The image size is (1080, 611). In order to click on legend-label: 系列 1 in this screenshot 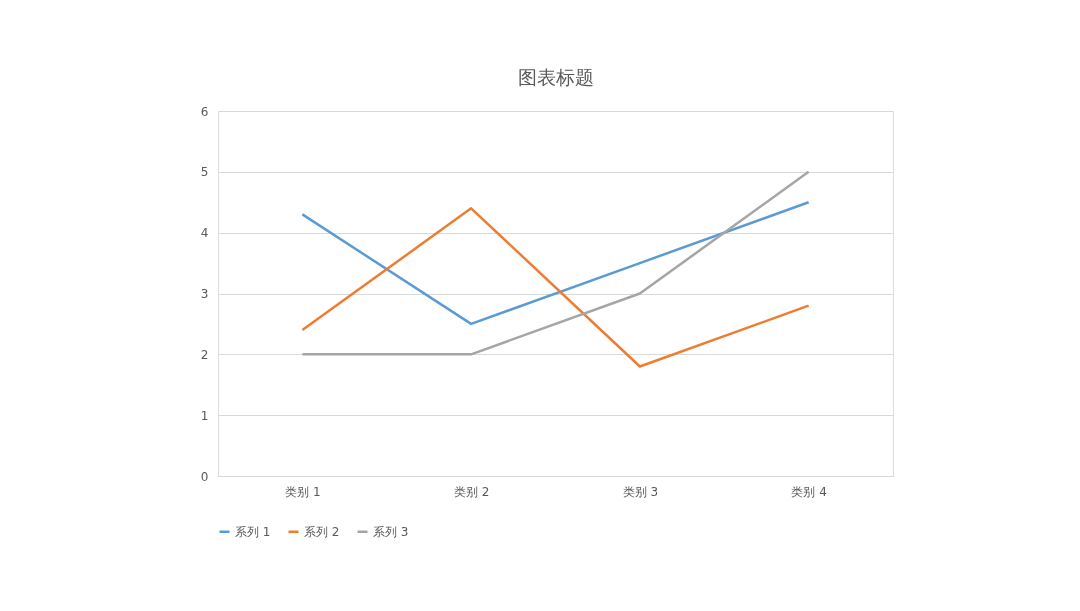, I will do `click(253, 531)`.